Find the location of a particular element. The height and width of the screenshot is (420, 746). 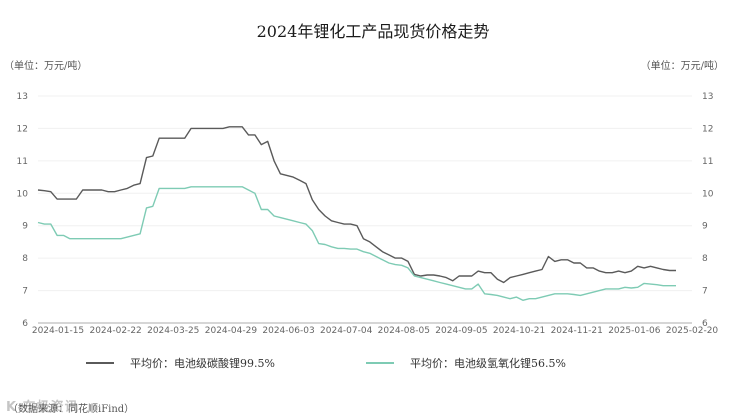

x-tick-label: 2024-02-22 is located at coordinates (115, 331).